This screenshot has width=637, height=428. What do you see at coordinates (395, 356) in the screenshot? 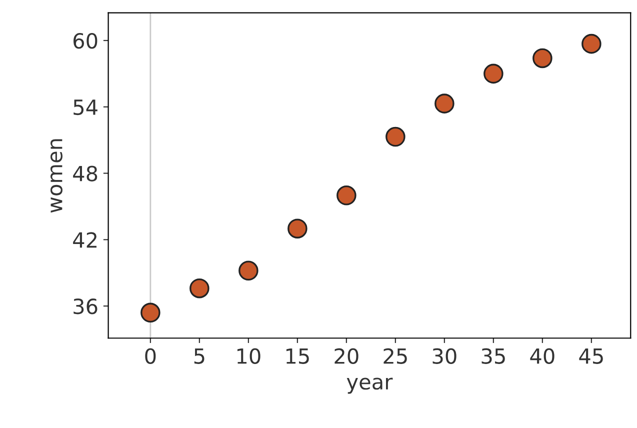
I see `x-tick-label: 25` at bounding box center [395, 356].